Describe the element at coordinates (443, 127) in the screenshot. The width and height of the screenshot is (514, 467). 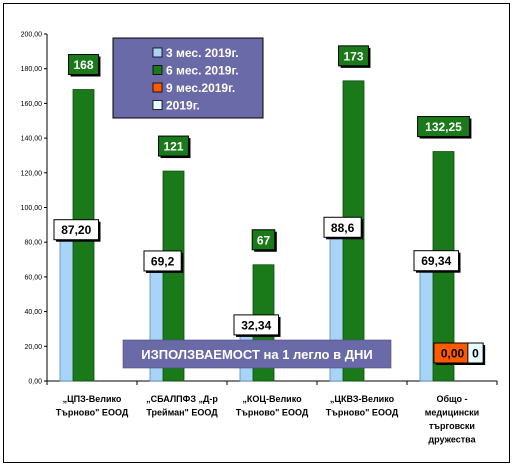
I see `data-label: 132,25` at that location.